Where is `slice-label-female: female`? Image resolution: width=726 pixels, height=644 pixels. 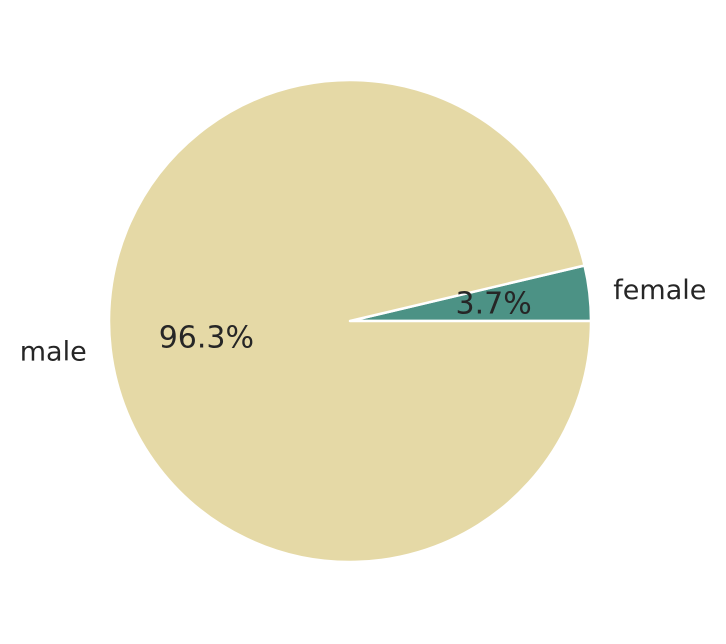
slice-label-female: female is located at coordinates (659, 290).